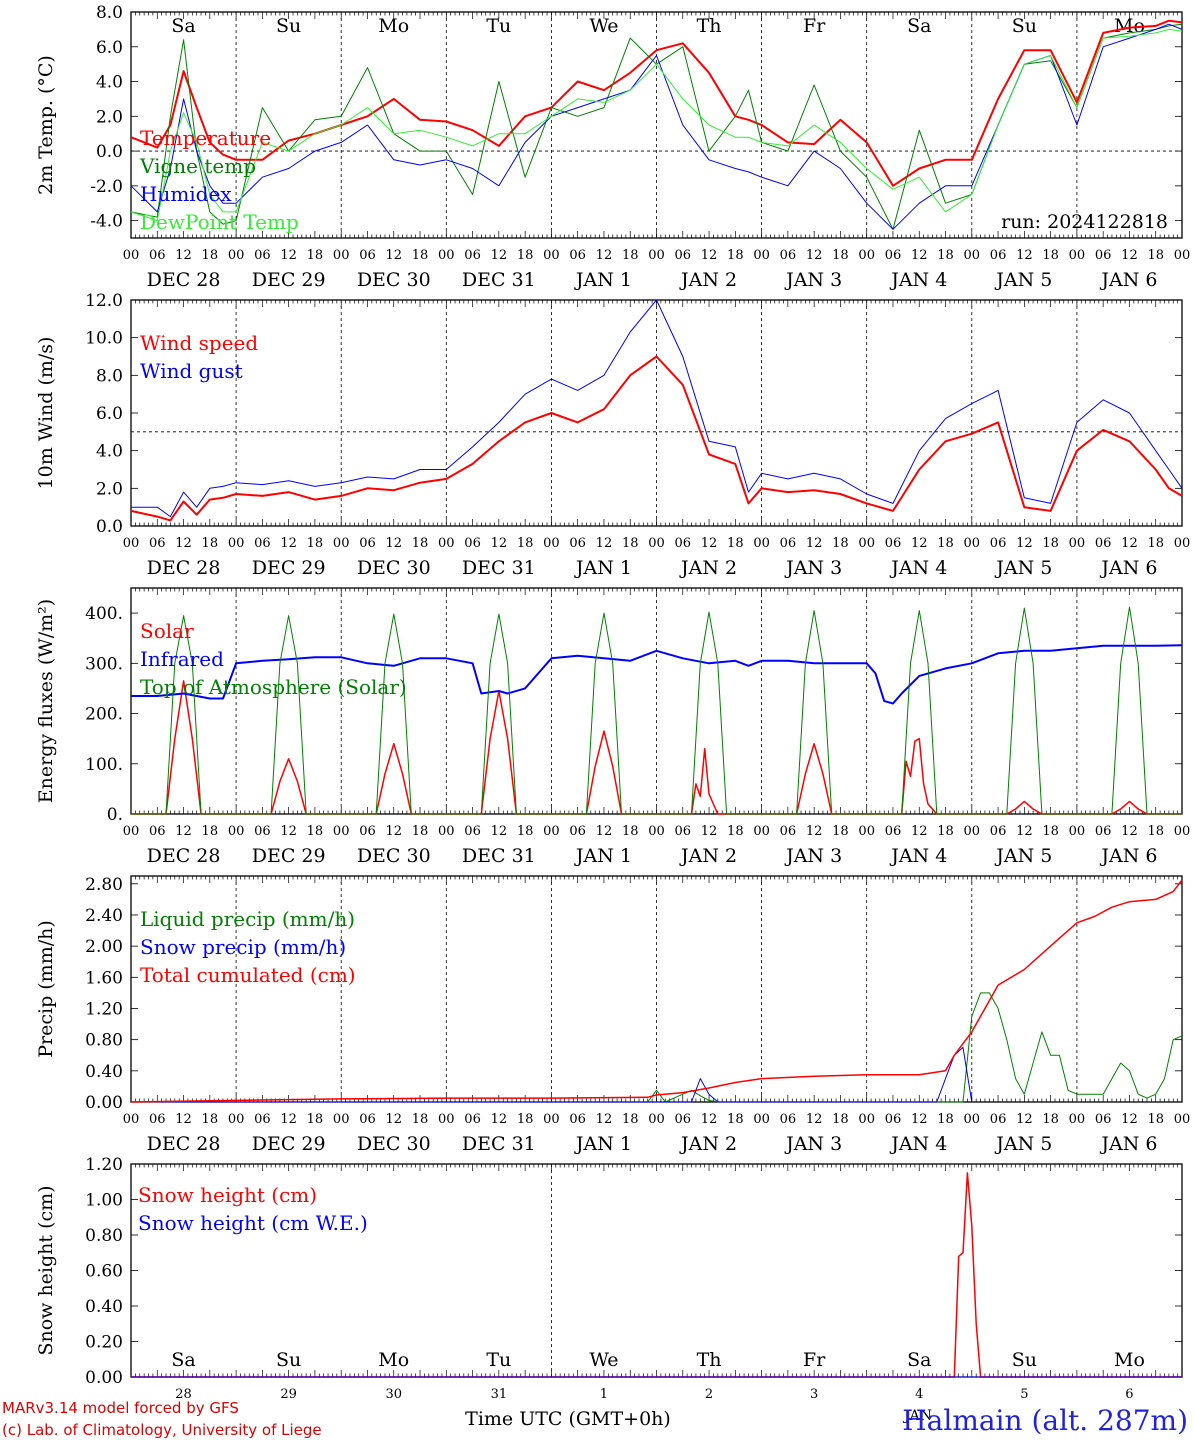  I want to click on y-axis-label: 10m Wind (m/s), so click(46, 413).